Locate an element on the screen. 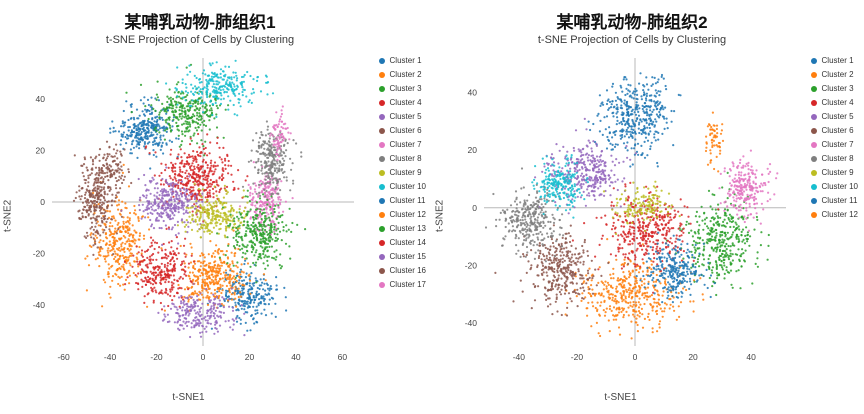 The width and height of the screenshot is (864, 414). panel-title: 某哺乳动物-肺组织1 is located at coordinates (200, 22).